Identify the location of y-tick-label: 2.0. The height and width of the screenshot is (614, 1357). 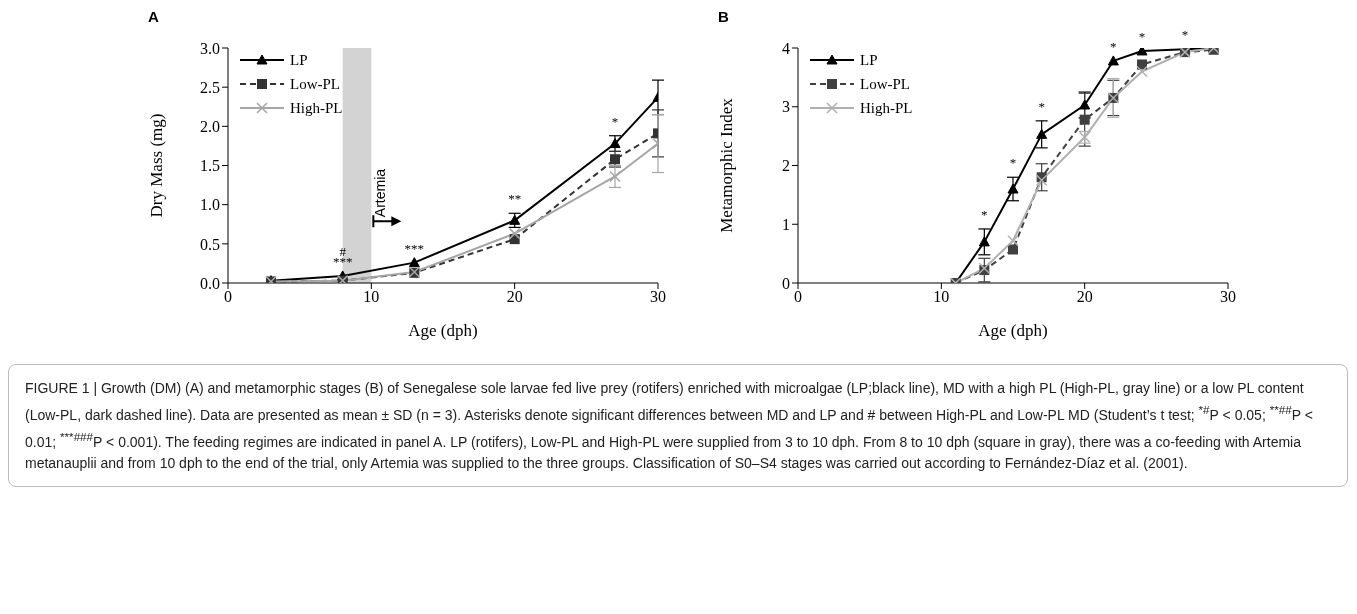
(210, 127).